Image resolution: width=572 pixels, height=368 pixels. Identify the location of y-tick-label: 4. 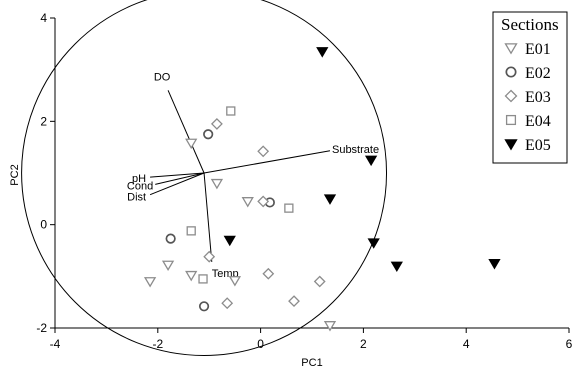
(43, 18).